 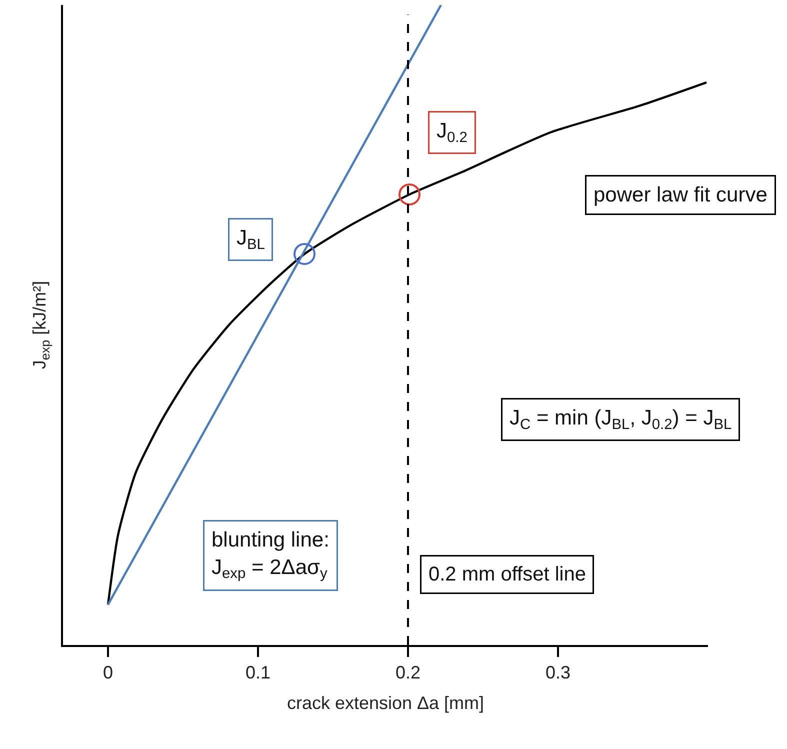 I want to click on x-axis-title: crack extension Δa [mm], so click(x=385, y=703).